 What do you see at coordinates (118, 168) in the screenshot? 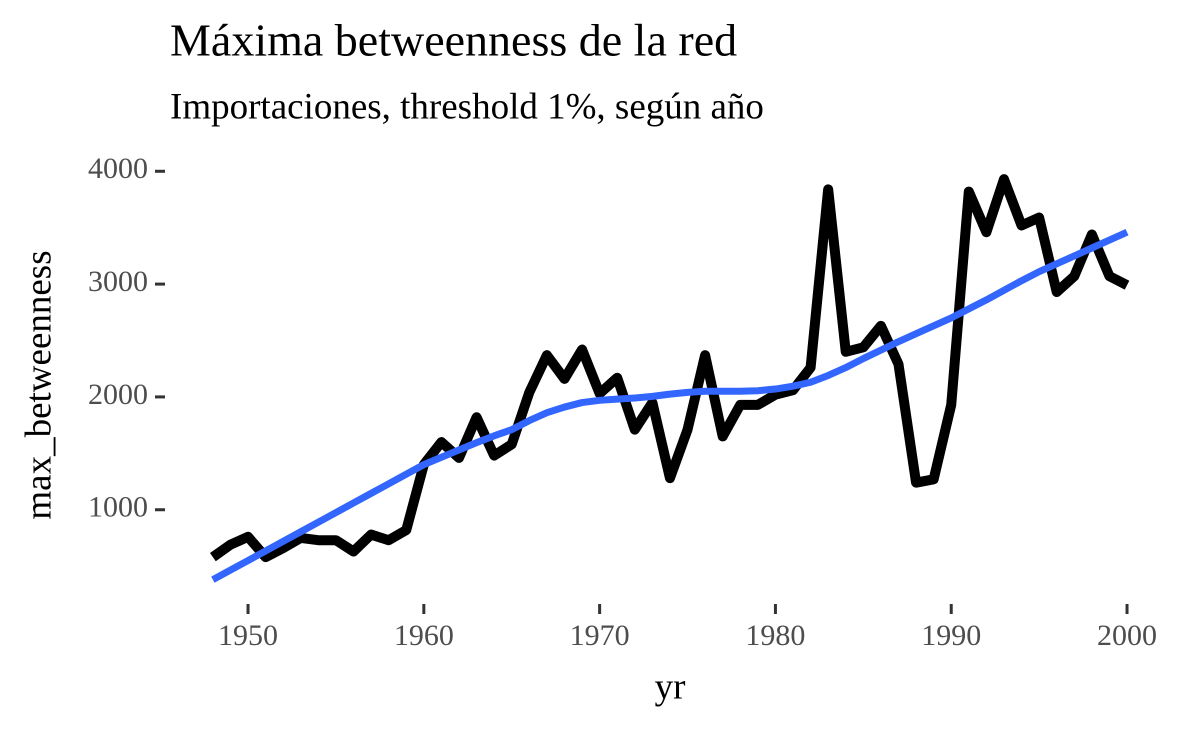
I see `y-tick-label: 4000` at bounding box center [118, 168].